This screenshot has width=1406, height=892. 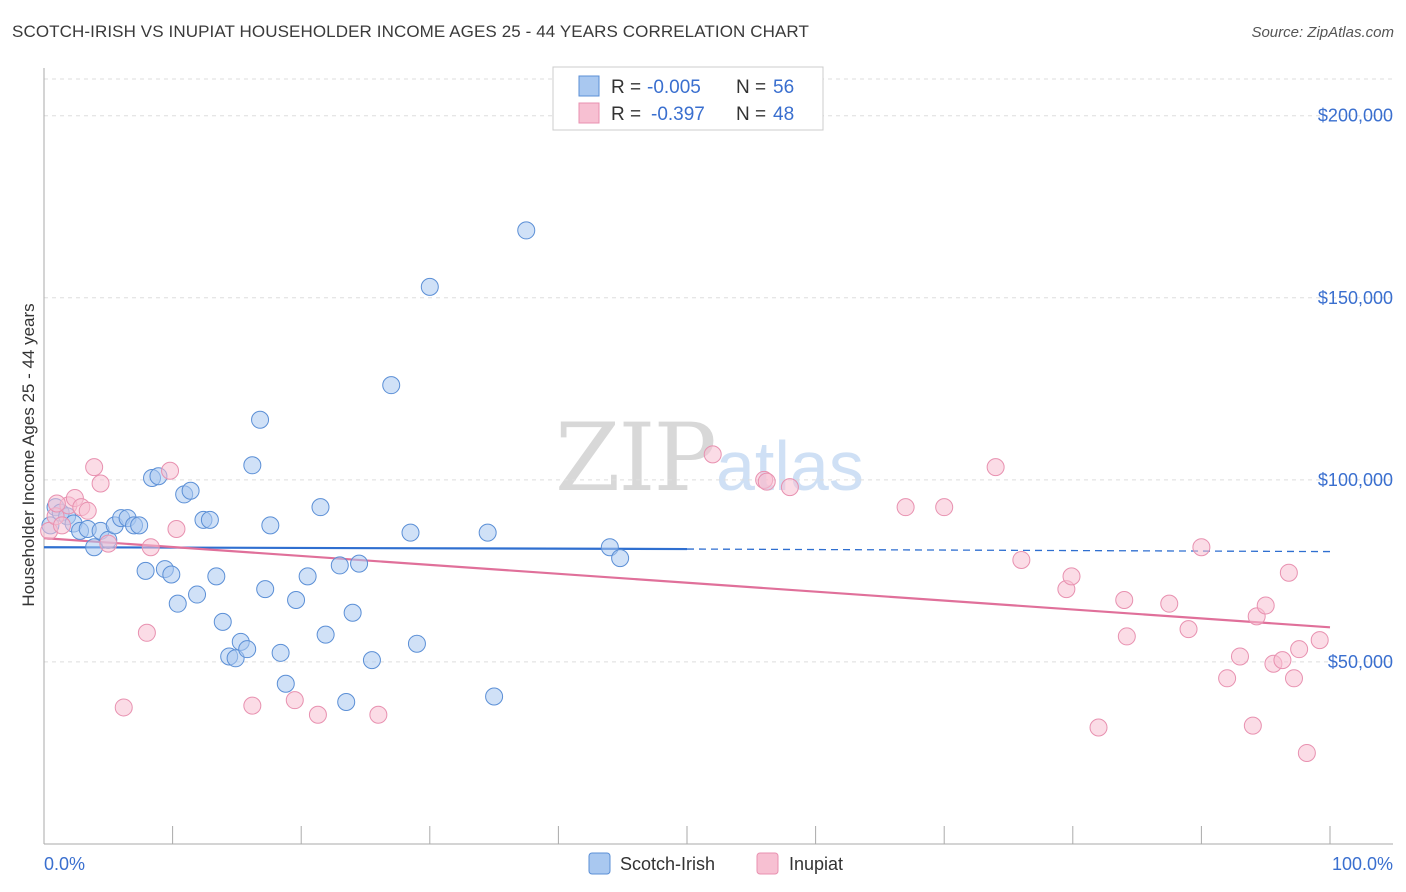 What do you see at coordinates (667, 864) in the screenshot?
I see `bottom-legend-label: Scotch-Irish` at bounding box center [667, 864].